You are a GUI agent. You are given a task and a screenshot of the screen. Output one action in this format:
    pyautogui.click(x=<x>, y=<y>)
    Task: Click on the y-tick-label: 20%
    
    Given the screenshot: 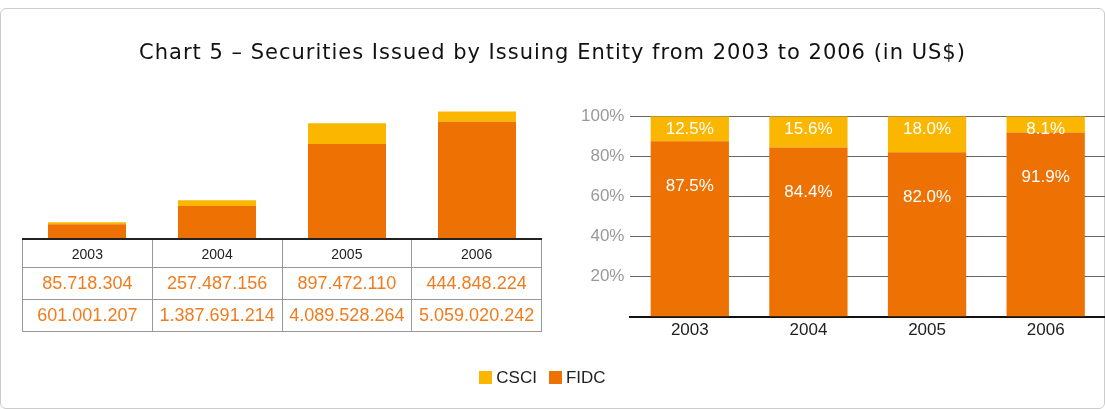 What is the action you would take?
    pyautogui.click(x=607, y=276)
    